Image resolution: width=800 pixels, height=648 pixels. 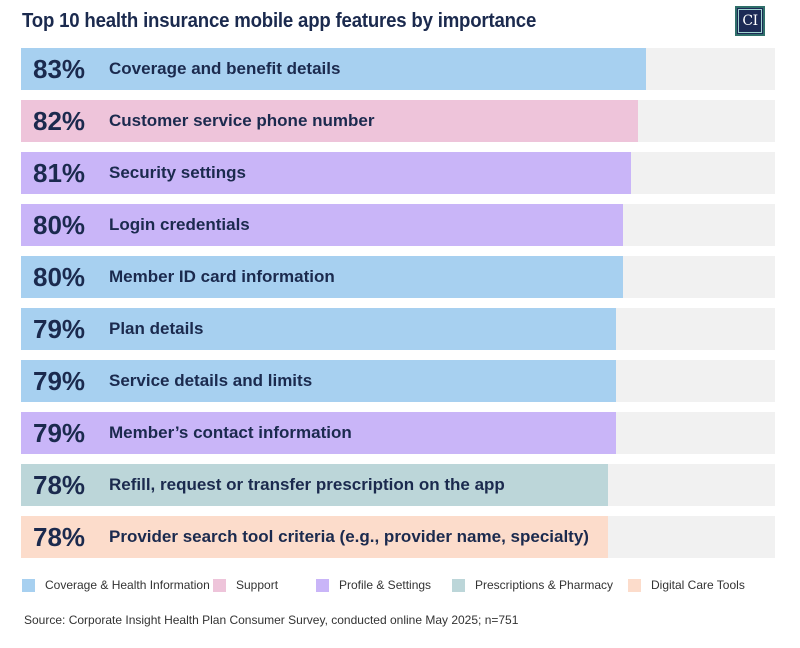 What do you see at coordinates (177, 172) in the screenshot?
I see `category-label: Security settings` at bounding box center [177, 172].